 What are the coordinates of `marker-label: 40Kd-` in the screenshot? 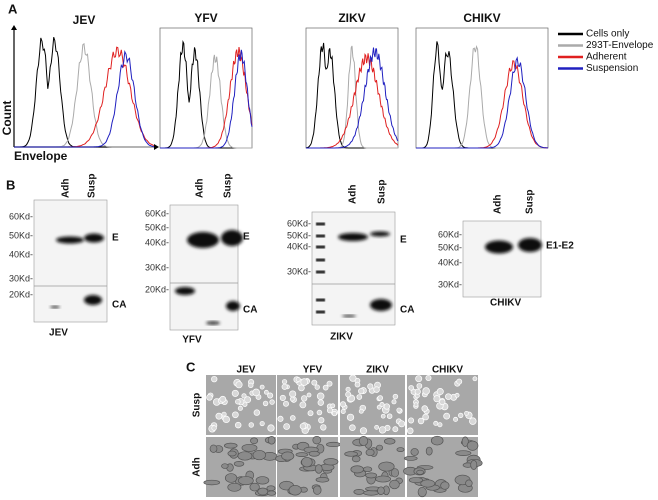 It's located at (450, 262).